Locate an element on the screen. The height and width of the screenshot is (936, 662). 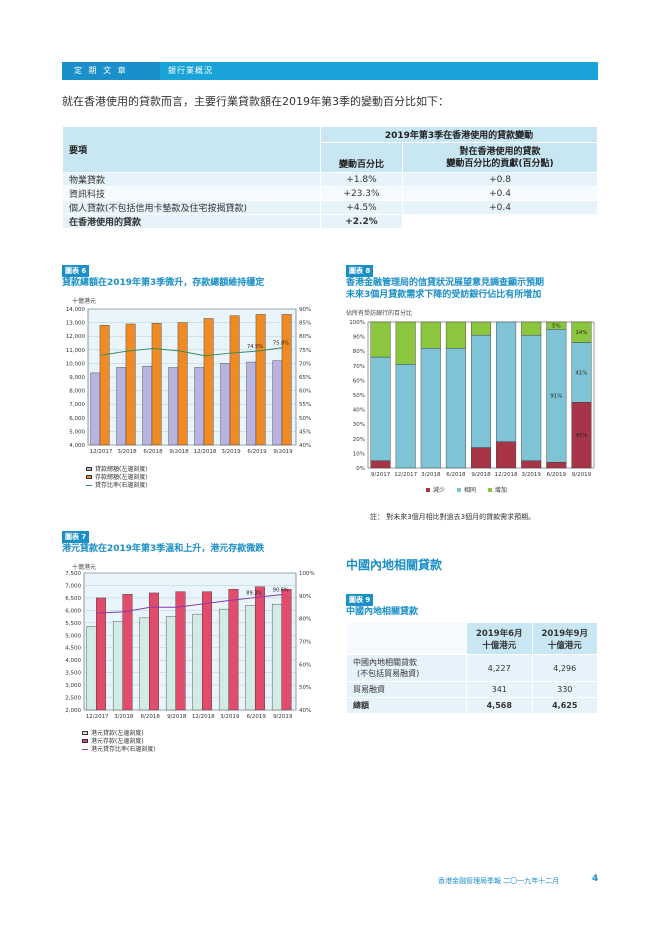
fig9-title: 中國內地相關貸款 is located at coordinates (382, 612).